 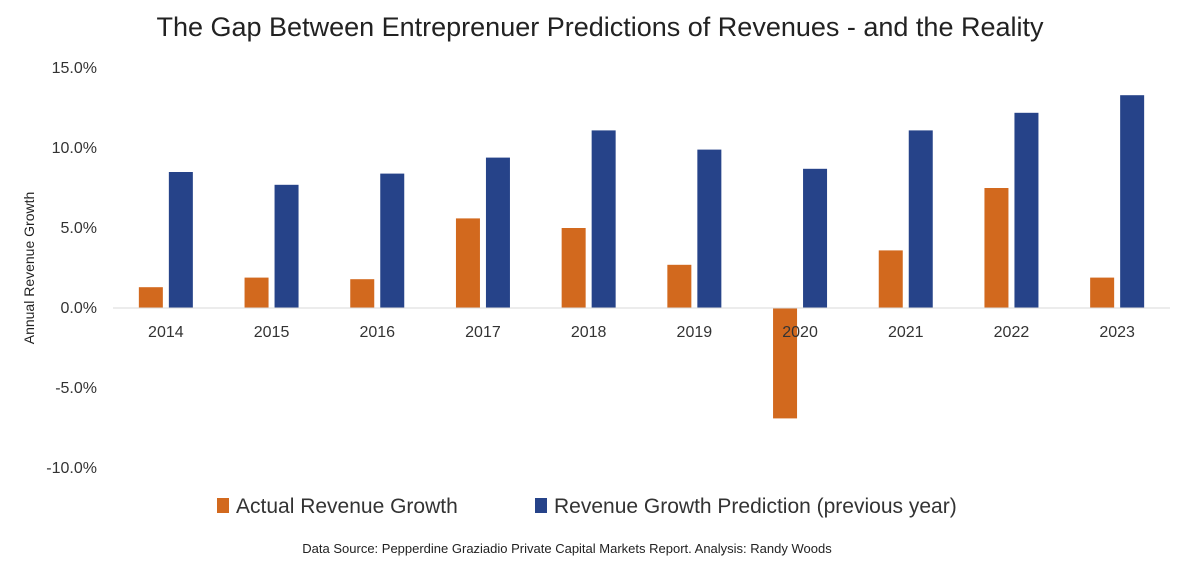 What do you see at coordinates (74, 68) in the screenshot?
I see `y-tick-label: 15.0%` at bounding box center [74, 68].